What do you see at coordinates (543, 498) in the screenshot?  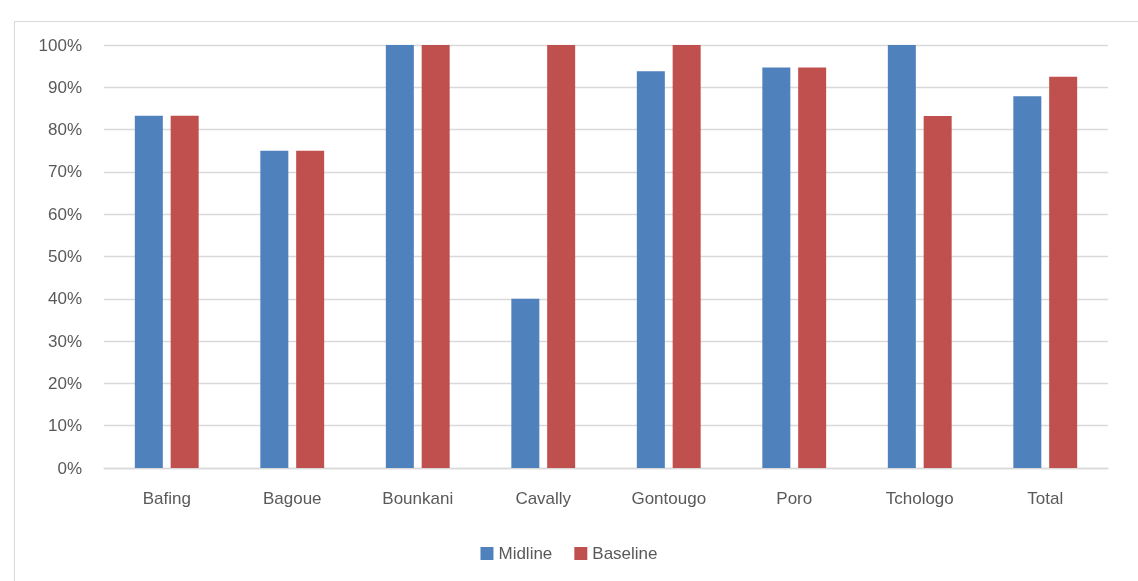 I see `x-tick-label: Cavally` at bounding box center [543, 498].